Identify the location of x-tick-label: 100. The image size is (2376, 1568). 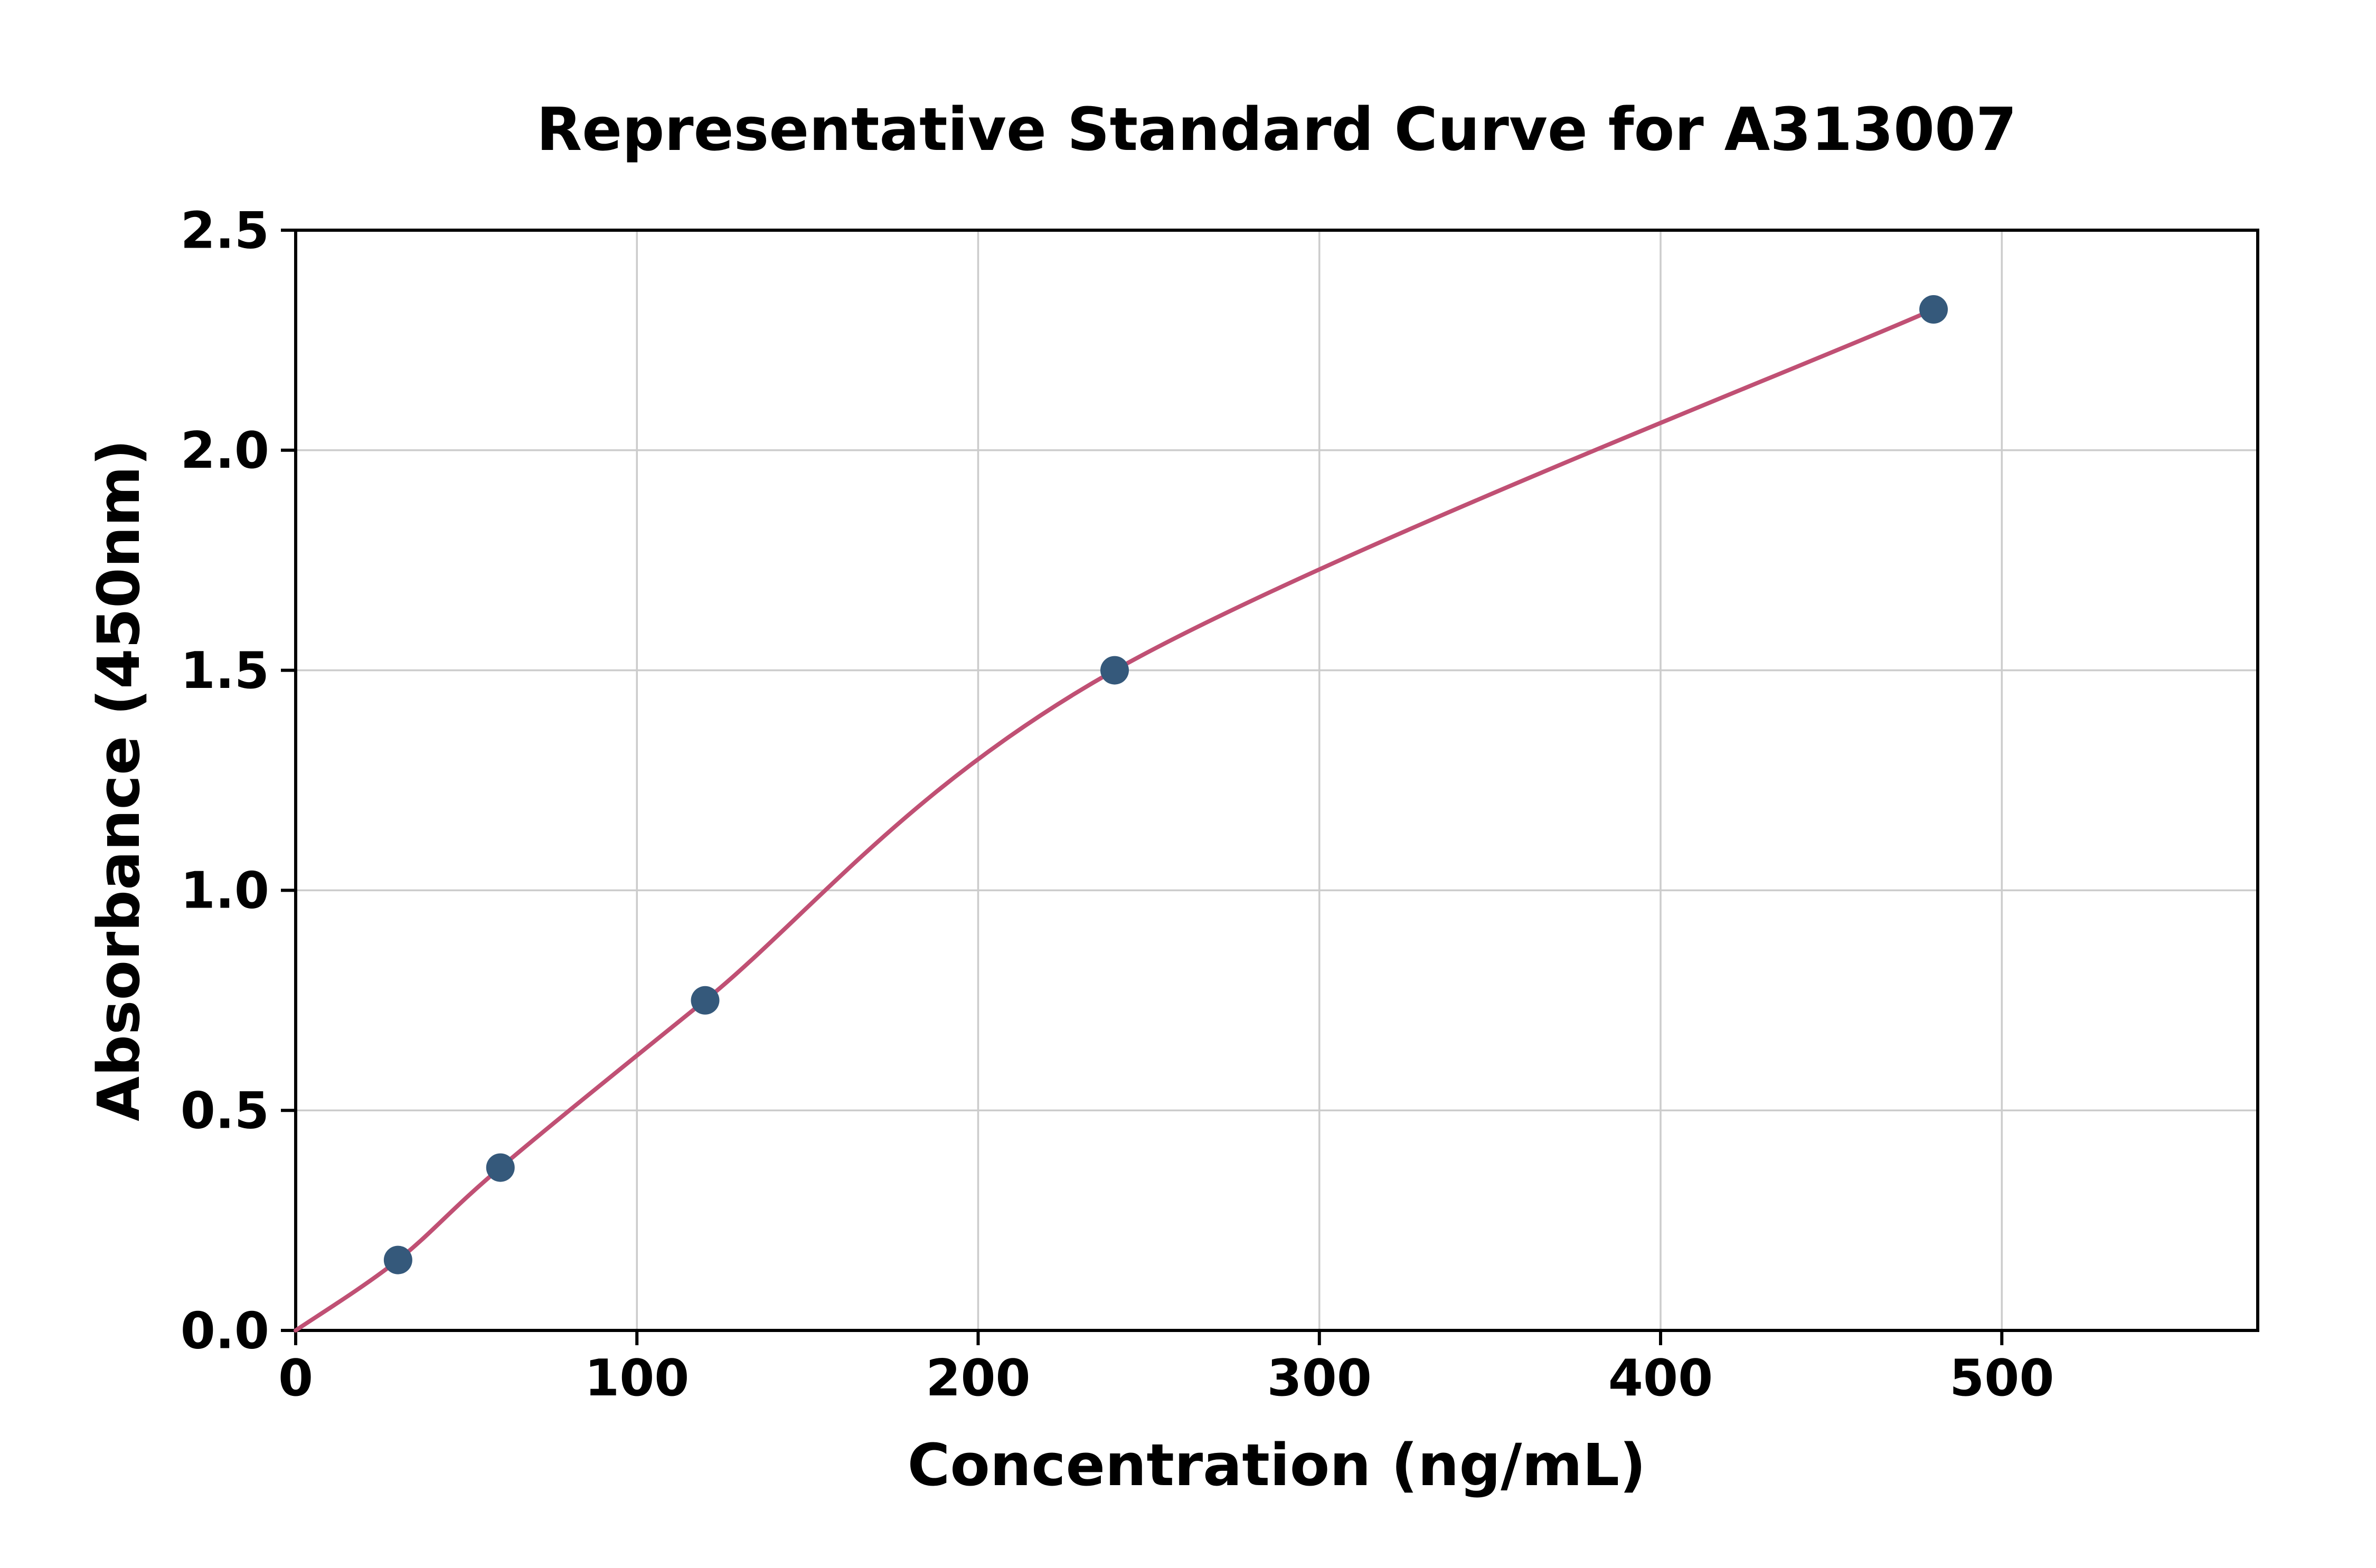
(636, 1379).